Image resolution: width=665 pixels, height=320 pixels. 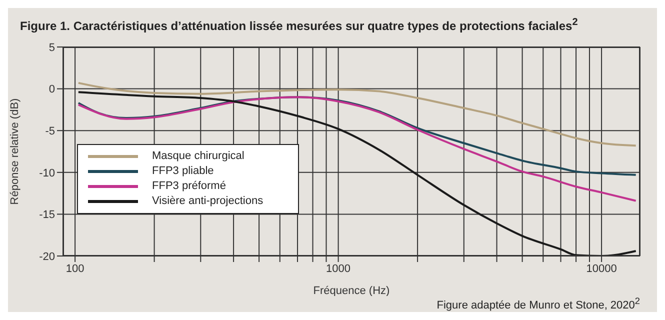 I want to click on y-tick-label: -10, so click(x=47, y=173).